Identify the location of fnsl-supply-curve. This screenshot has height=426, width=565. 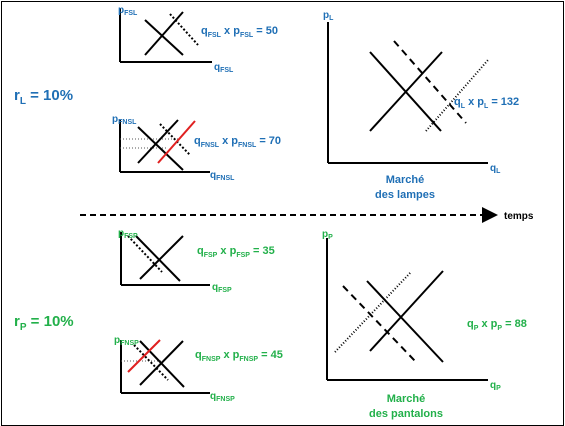
(158, 141).